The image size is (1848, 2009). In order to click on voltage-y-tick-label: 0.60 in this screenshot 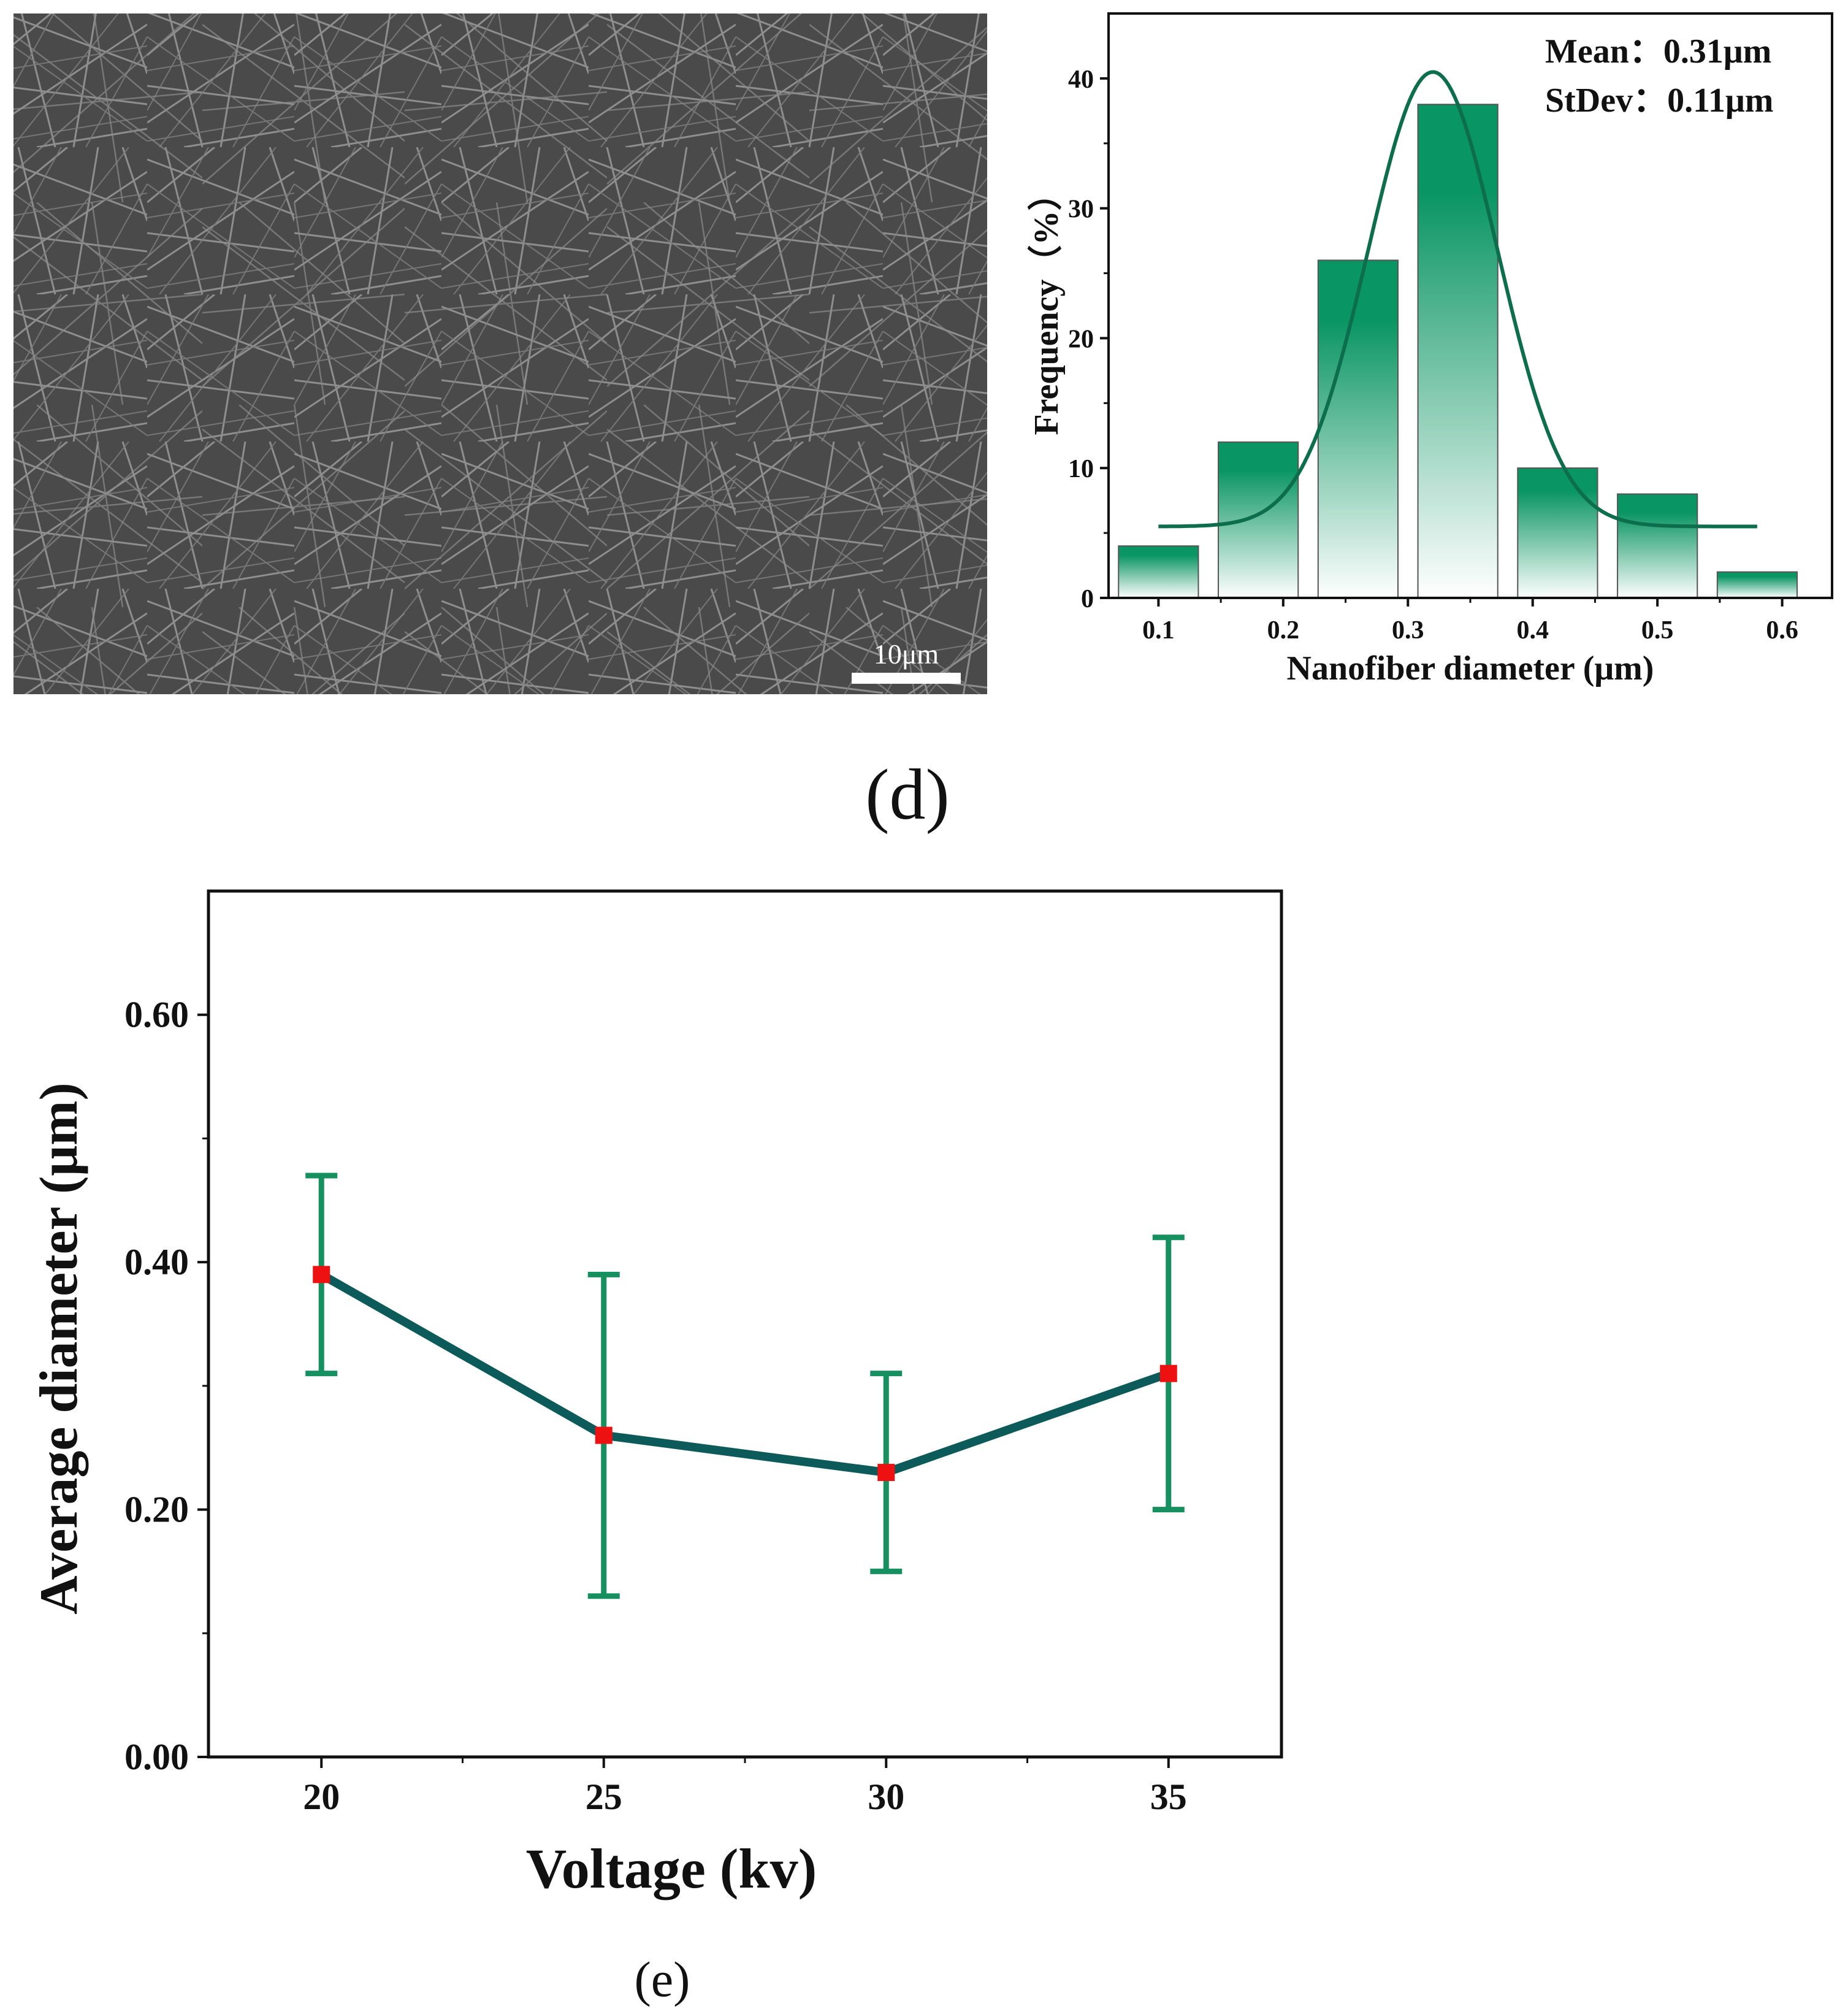, I will do `click(156, 1015)`.